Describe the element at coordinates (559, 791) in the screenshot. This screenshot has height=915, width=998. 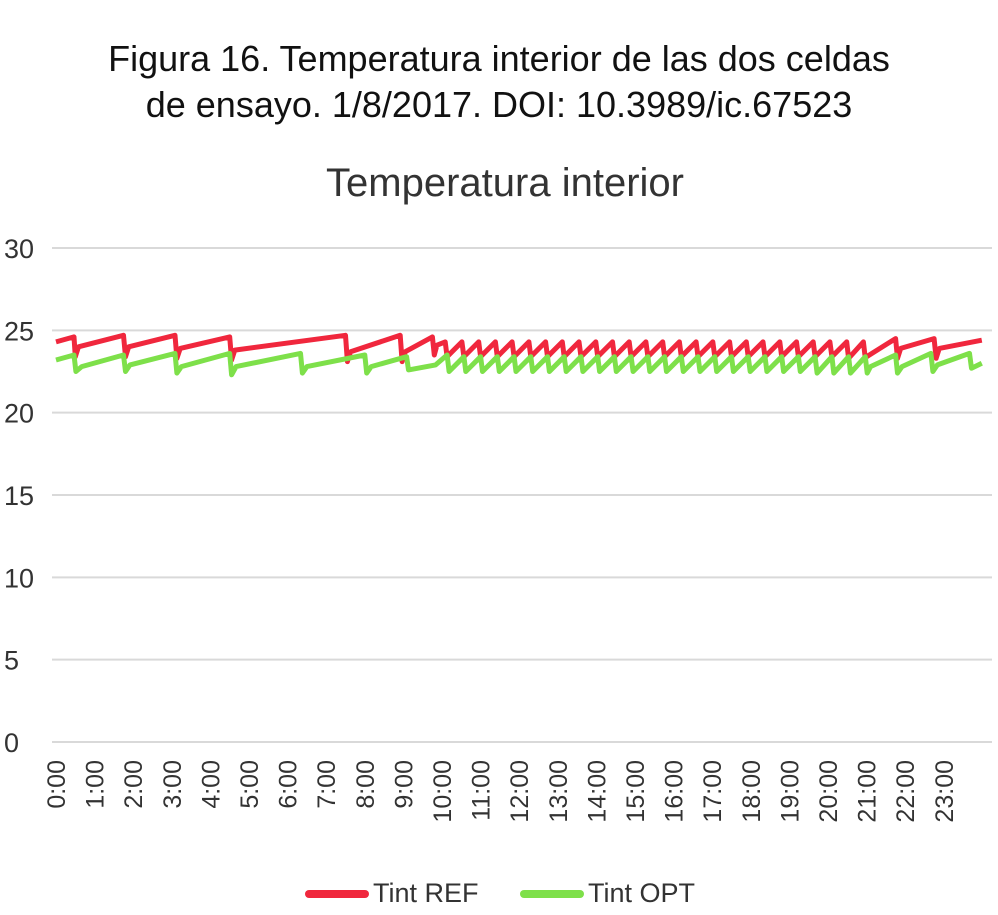
I see `x-tick-label: 13:00` at that location.